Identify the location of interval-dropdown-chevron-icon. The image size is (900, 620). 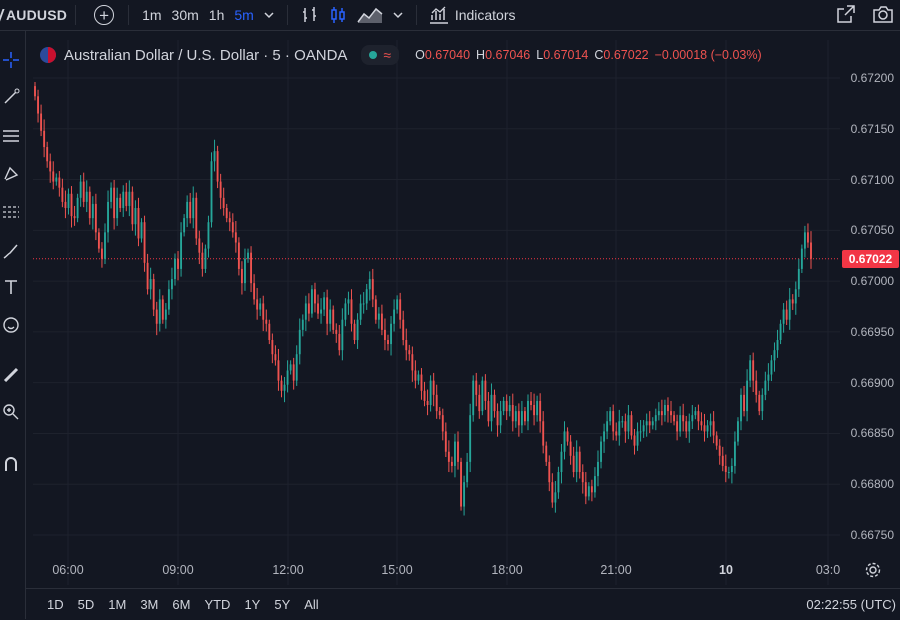
(269, 15).